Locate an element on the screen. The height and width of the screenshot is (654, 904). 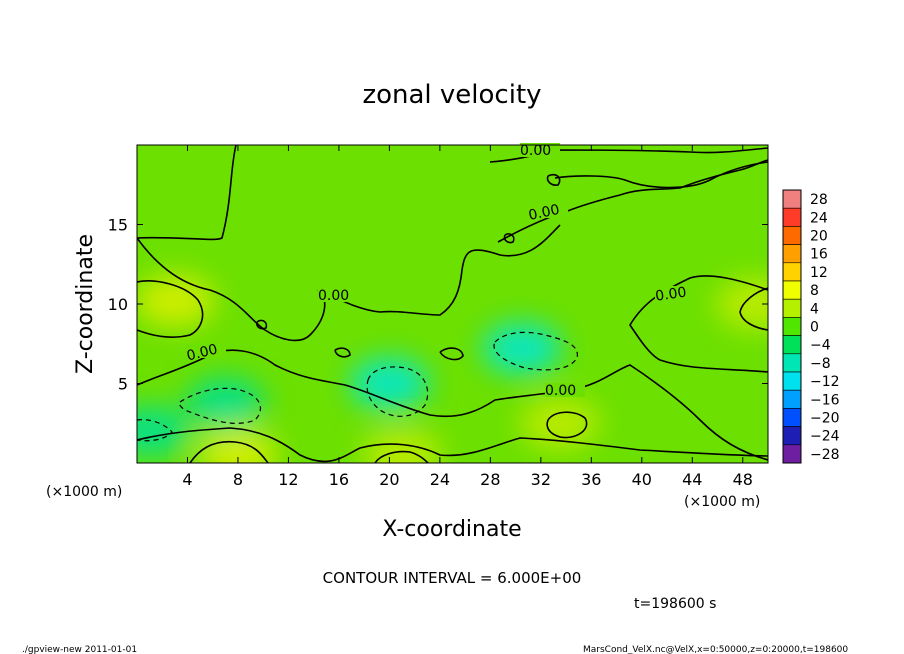
x-tick-label: 4 is located at coordinates (187, 479).